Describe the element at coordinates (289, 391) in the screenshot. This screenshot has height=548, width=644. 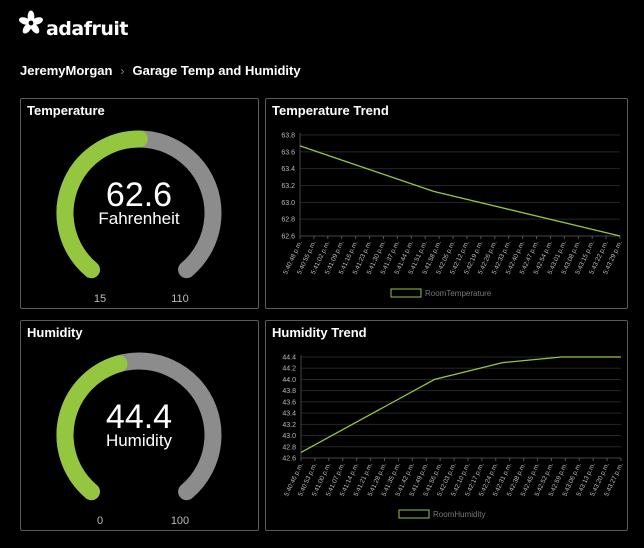
I see `y-tick-label: 43.8` at that location.